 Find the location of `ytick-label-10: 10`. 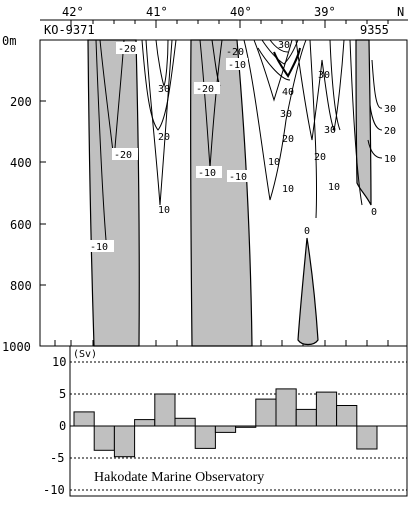

ytick-label-10: 10 is located at coordinates (59, 362).